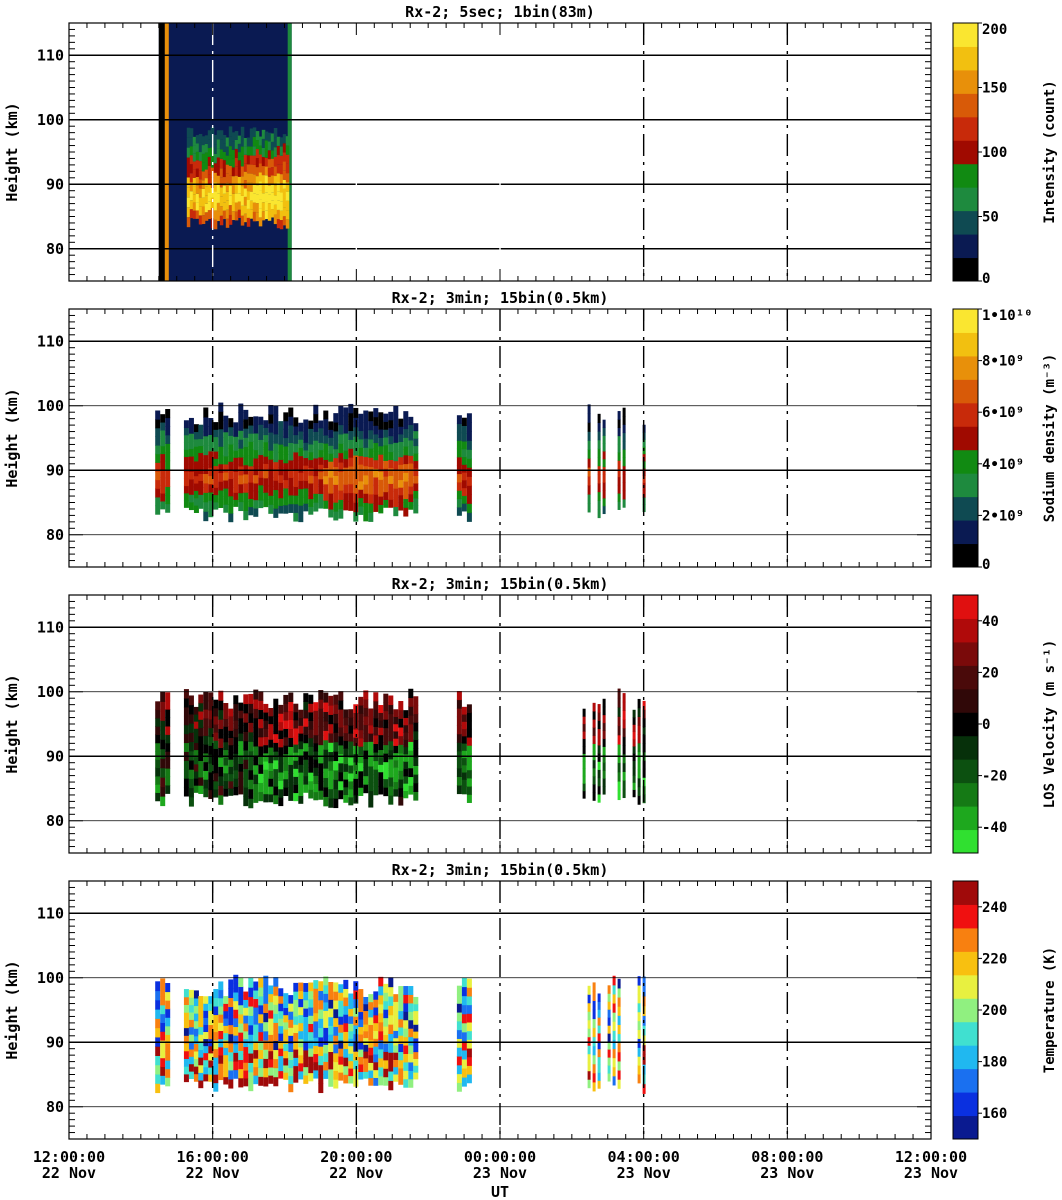  Describe the element at coordinates (50, 978) in the screenshot. I see `y-tick-label: 100` at that location.